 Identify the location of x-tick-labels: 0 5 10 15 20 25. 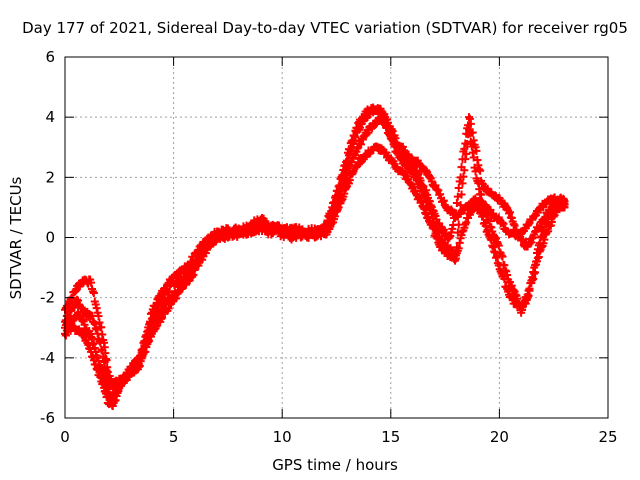
(338, 437).